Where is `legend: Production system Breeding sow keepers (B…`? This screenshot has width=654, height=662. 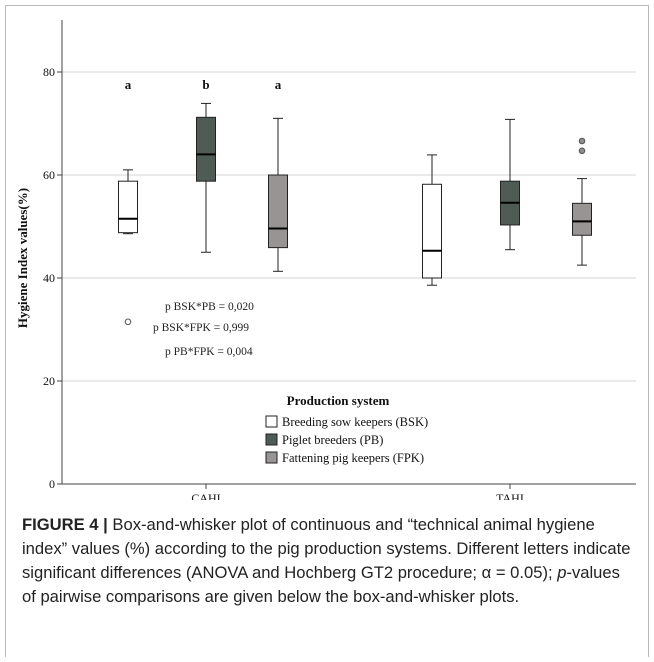 legend: Production system Breeding sow keepers (B… is located at coordinates (346, 429).